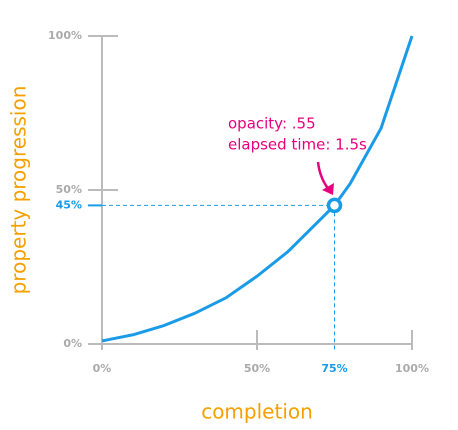 Image resolution: width=458 pixels, height=430 pixels. I want to click on y-tick-label: 45%, so click(69, 204).